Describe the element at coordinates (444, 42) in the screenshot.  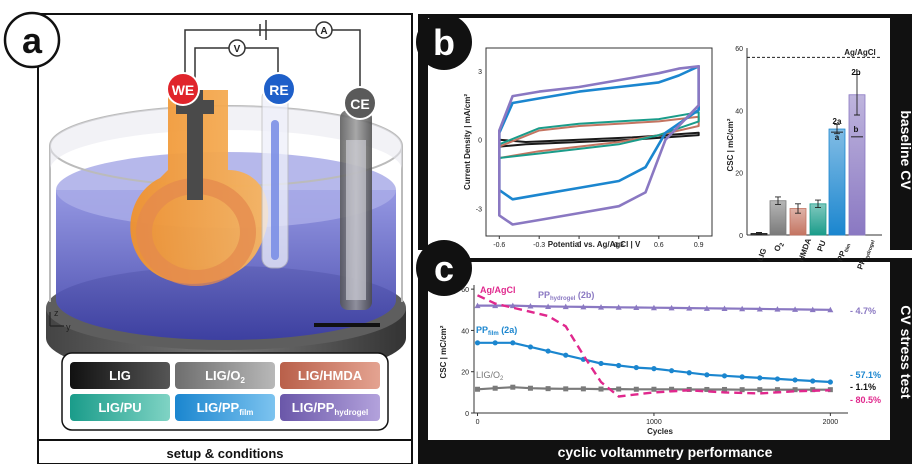
I see `panel-b-letter: b` at that location.